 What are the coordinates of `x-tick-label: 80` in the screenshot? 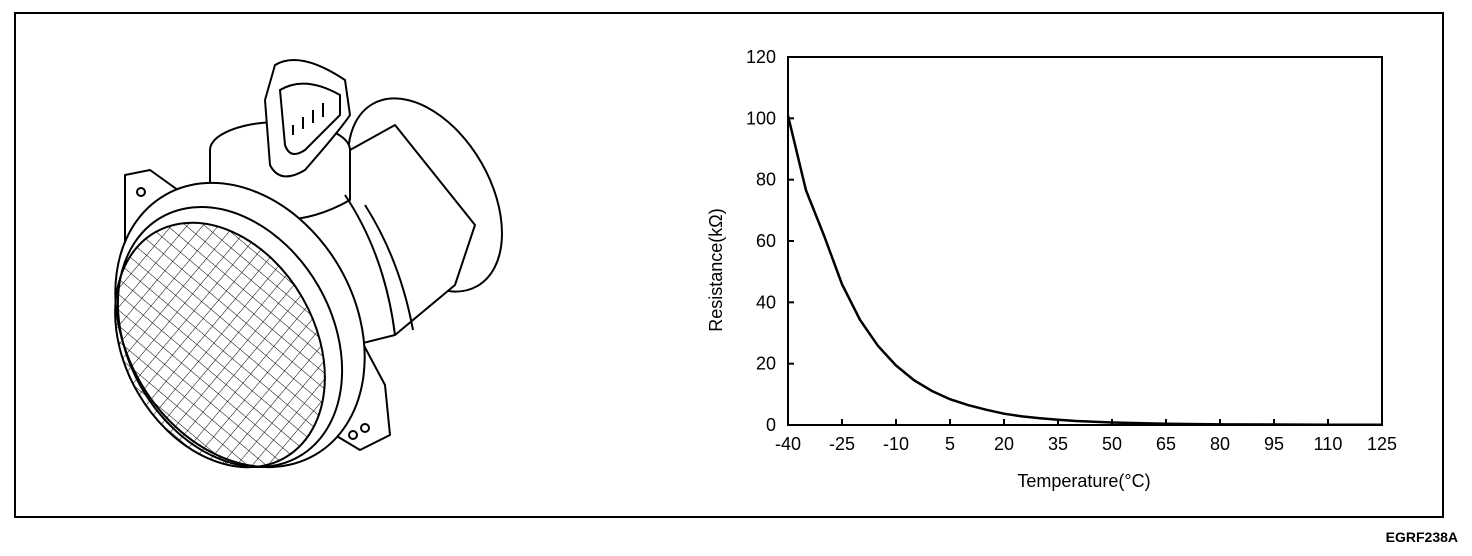 It's located at (1220, 444).